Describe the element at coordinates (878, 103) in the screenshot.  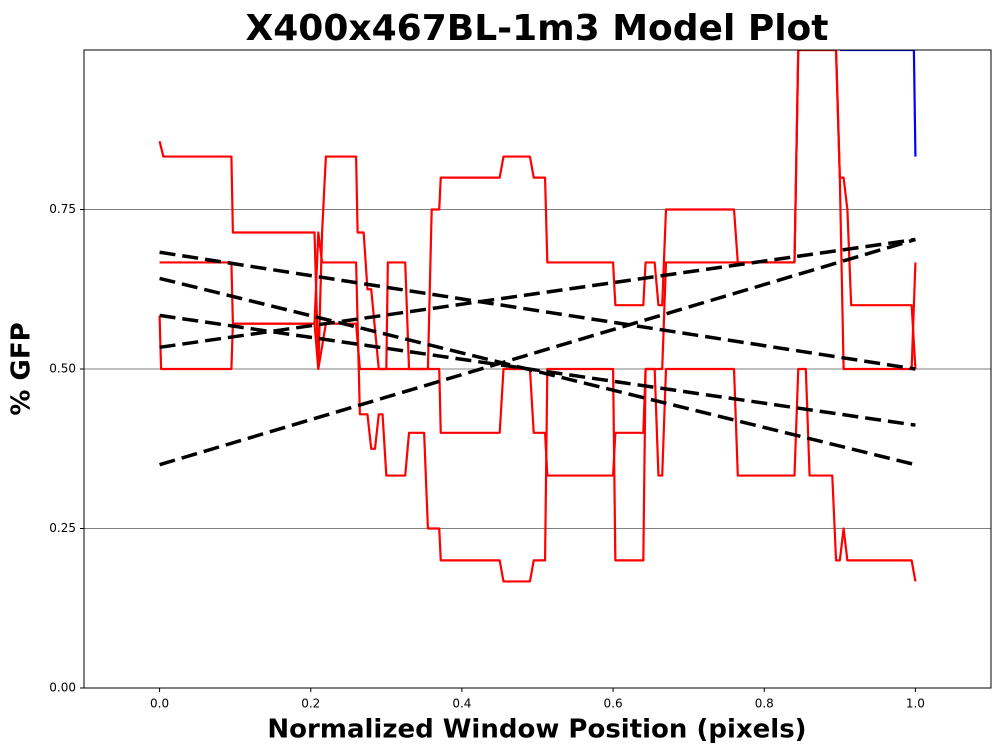
I see `data-line` at that location.